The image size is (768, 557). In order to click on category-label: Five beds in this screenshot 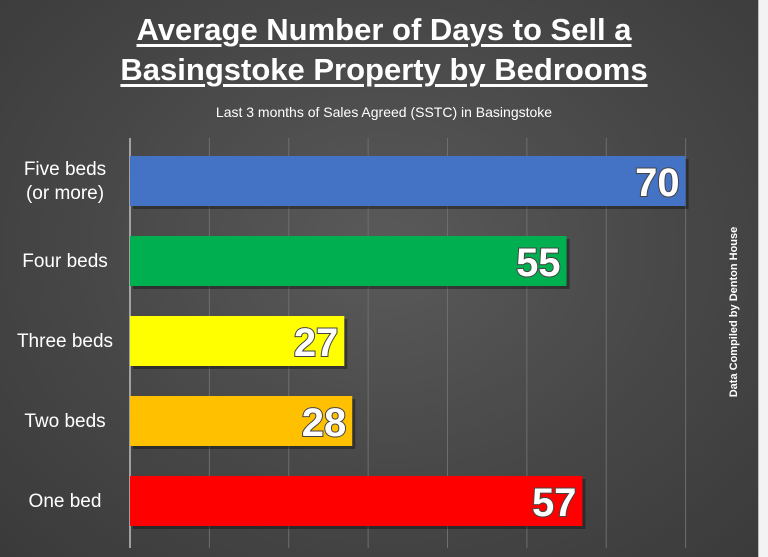, I will do `click(65, 169)`.